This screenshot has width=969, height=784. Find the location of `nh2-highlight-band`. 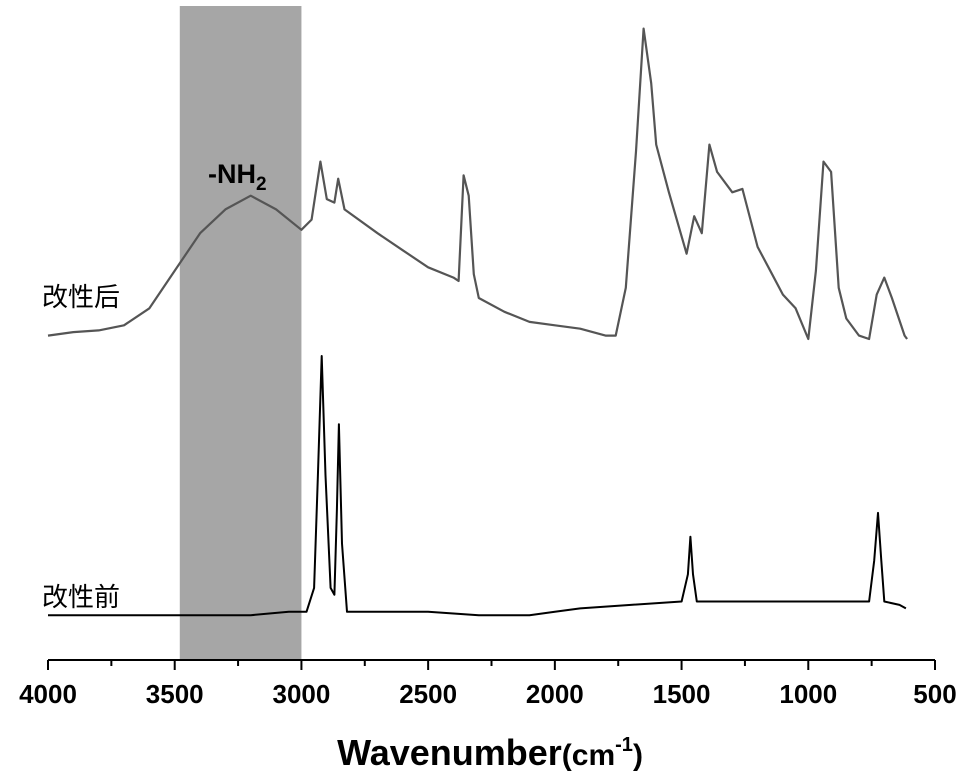

nh2-highlight-band is located at coordinates (241, 333).